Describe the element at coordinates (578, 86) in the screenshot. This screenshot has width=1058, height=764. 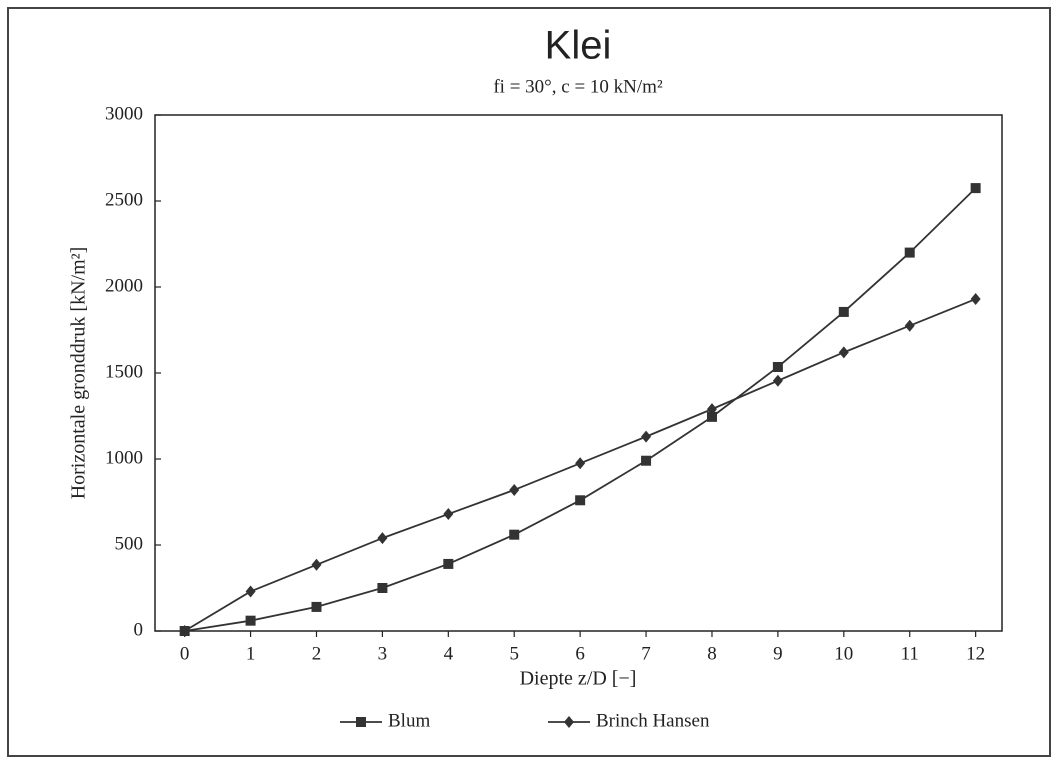
I see `chart-subtitle: fi = 30°, c = 10 kN/m²` at that location.